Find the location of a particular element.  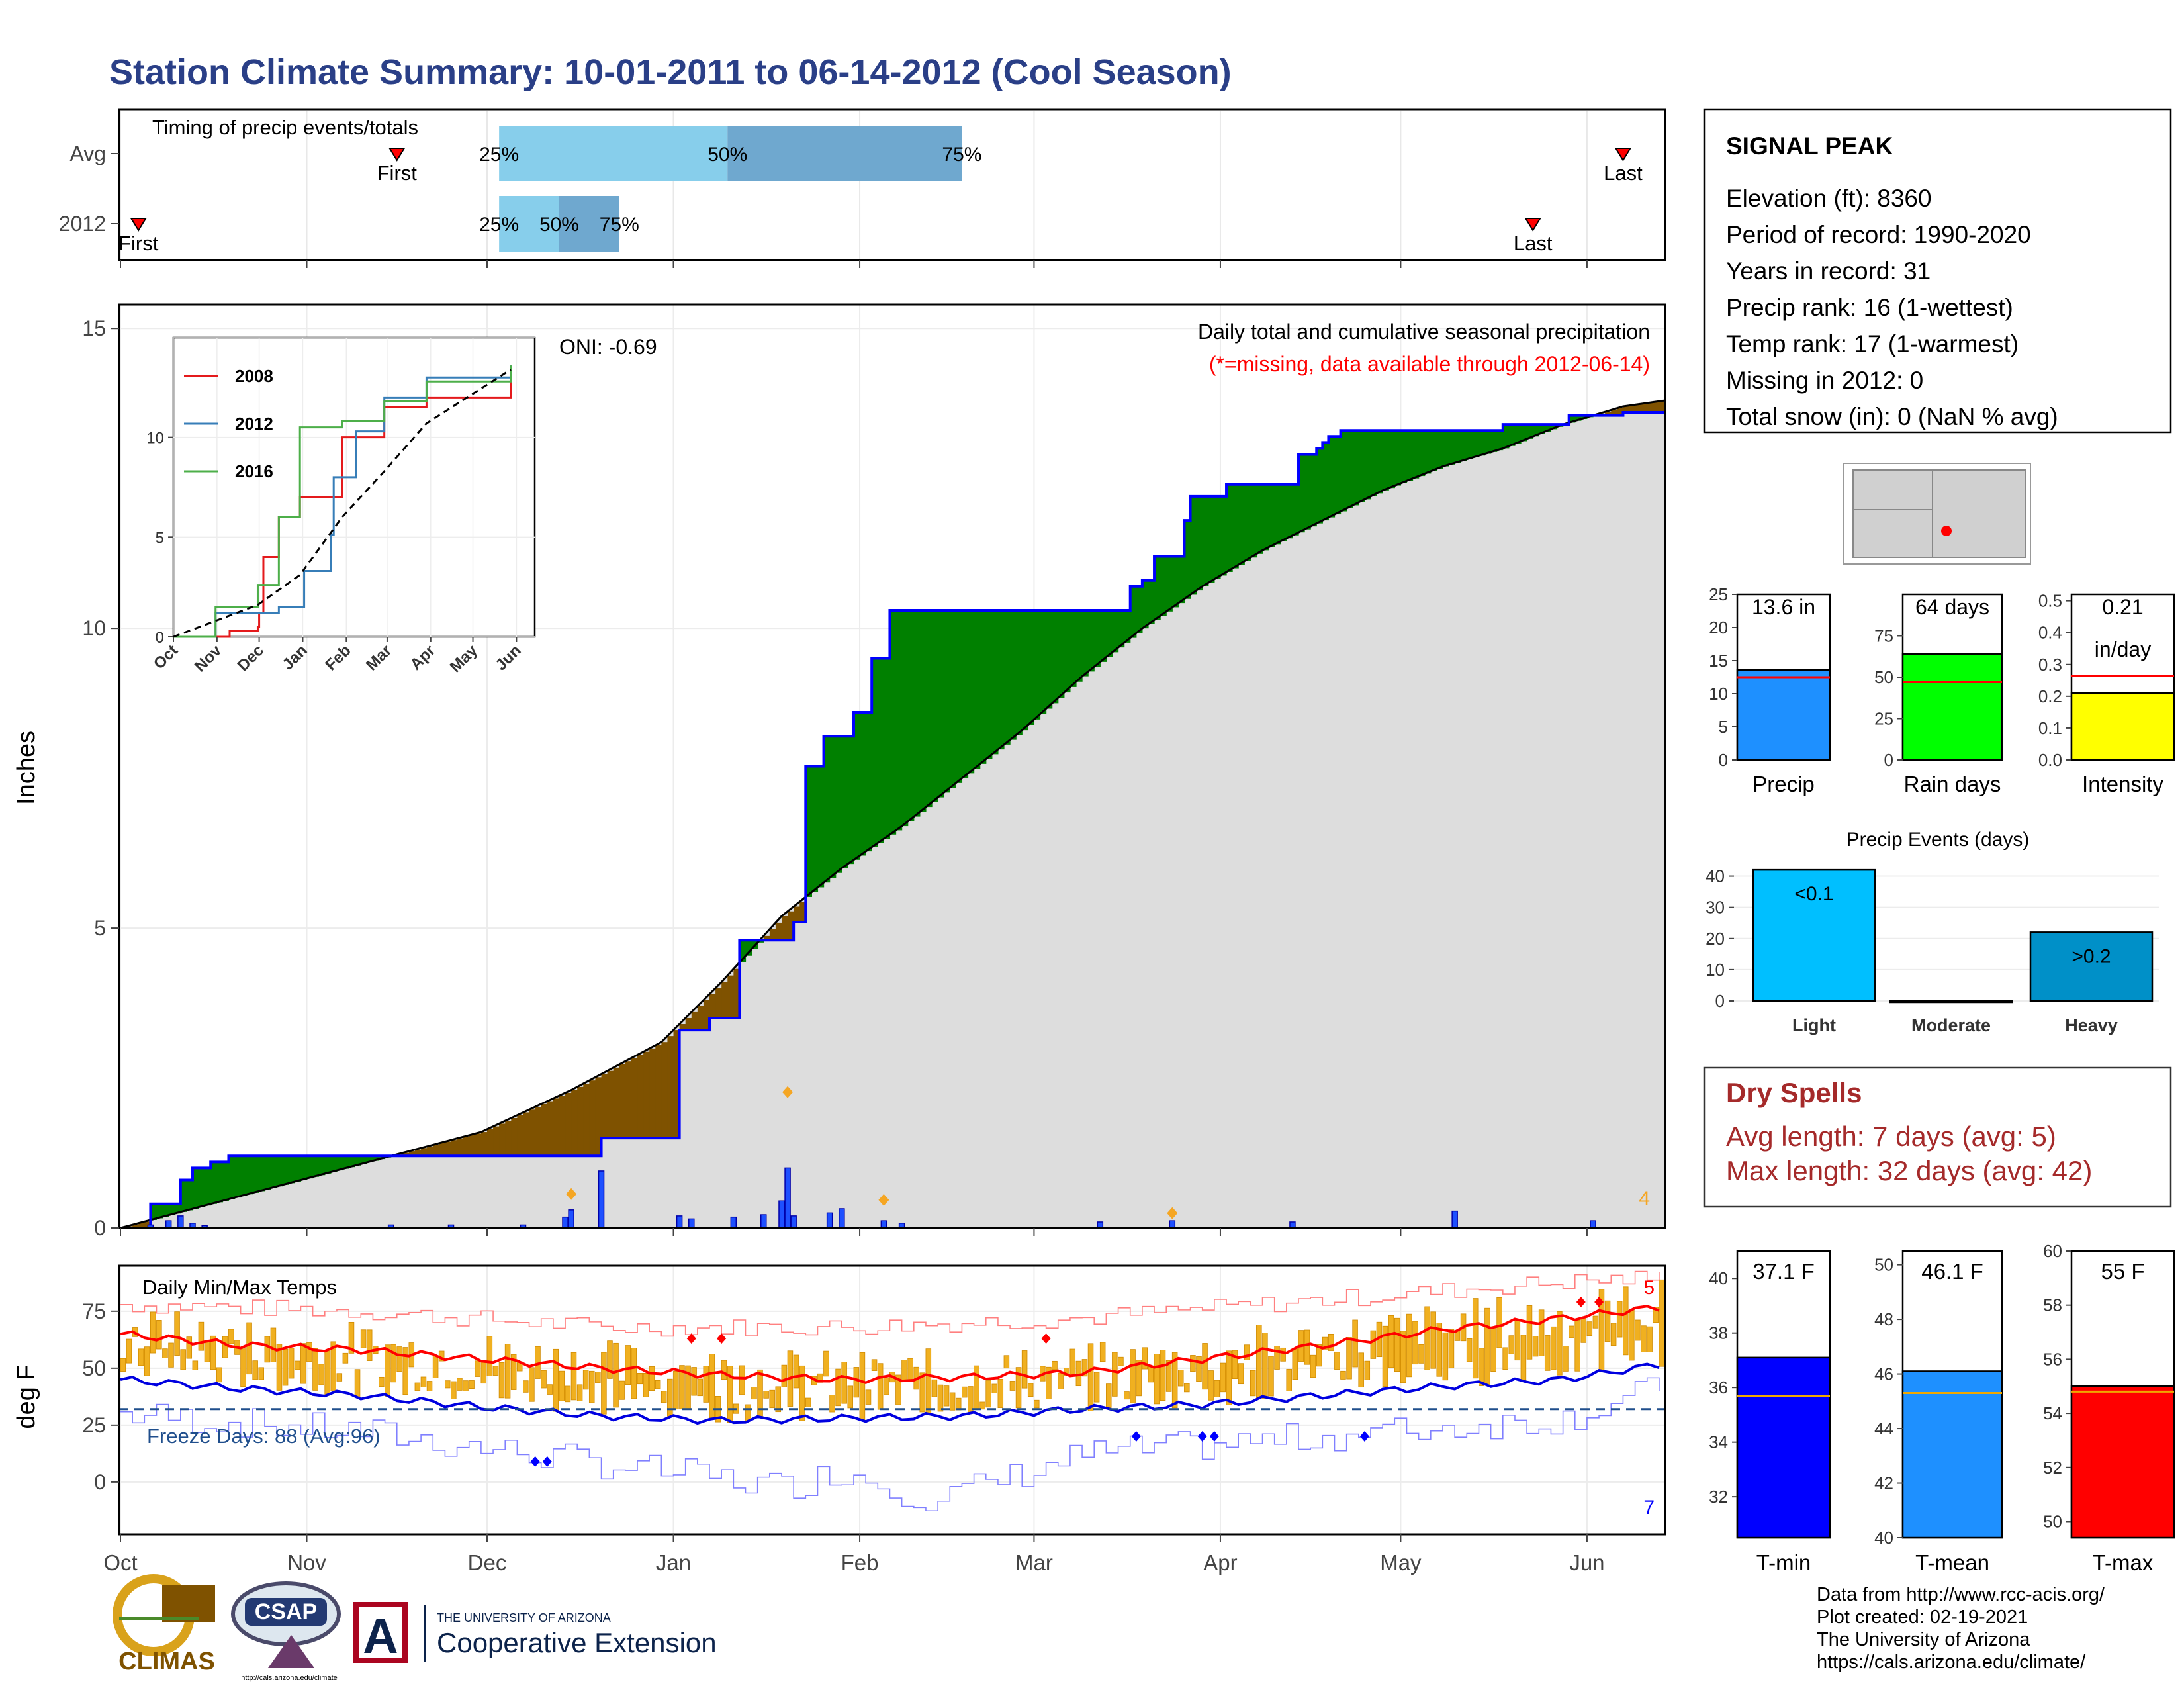

events-y-tick-label: 10 is located at coordinates (1715, 970).